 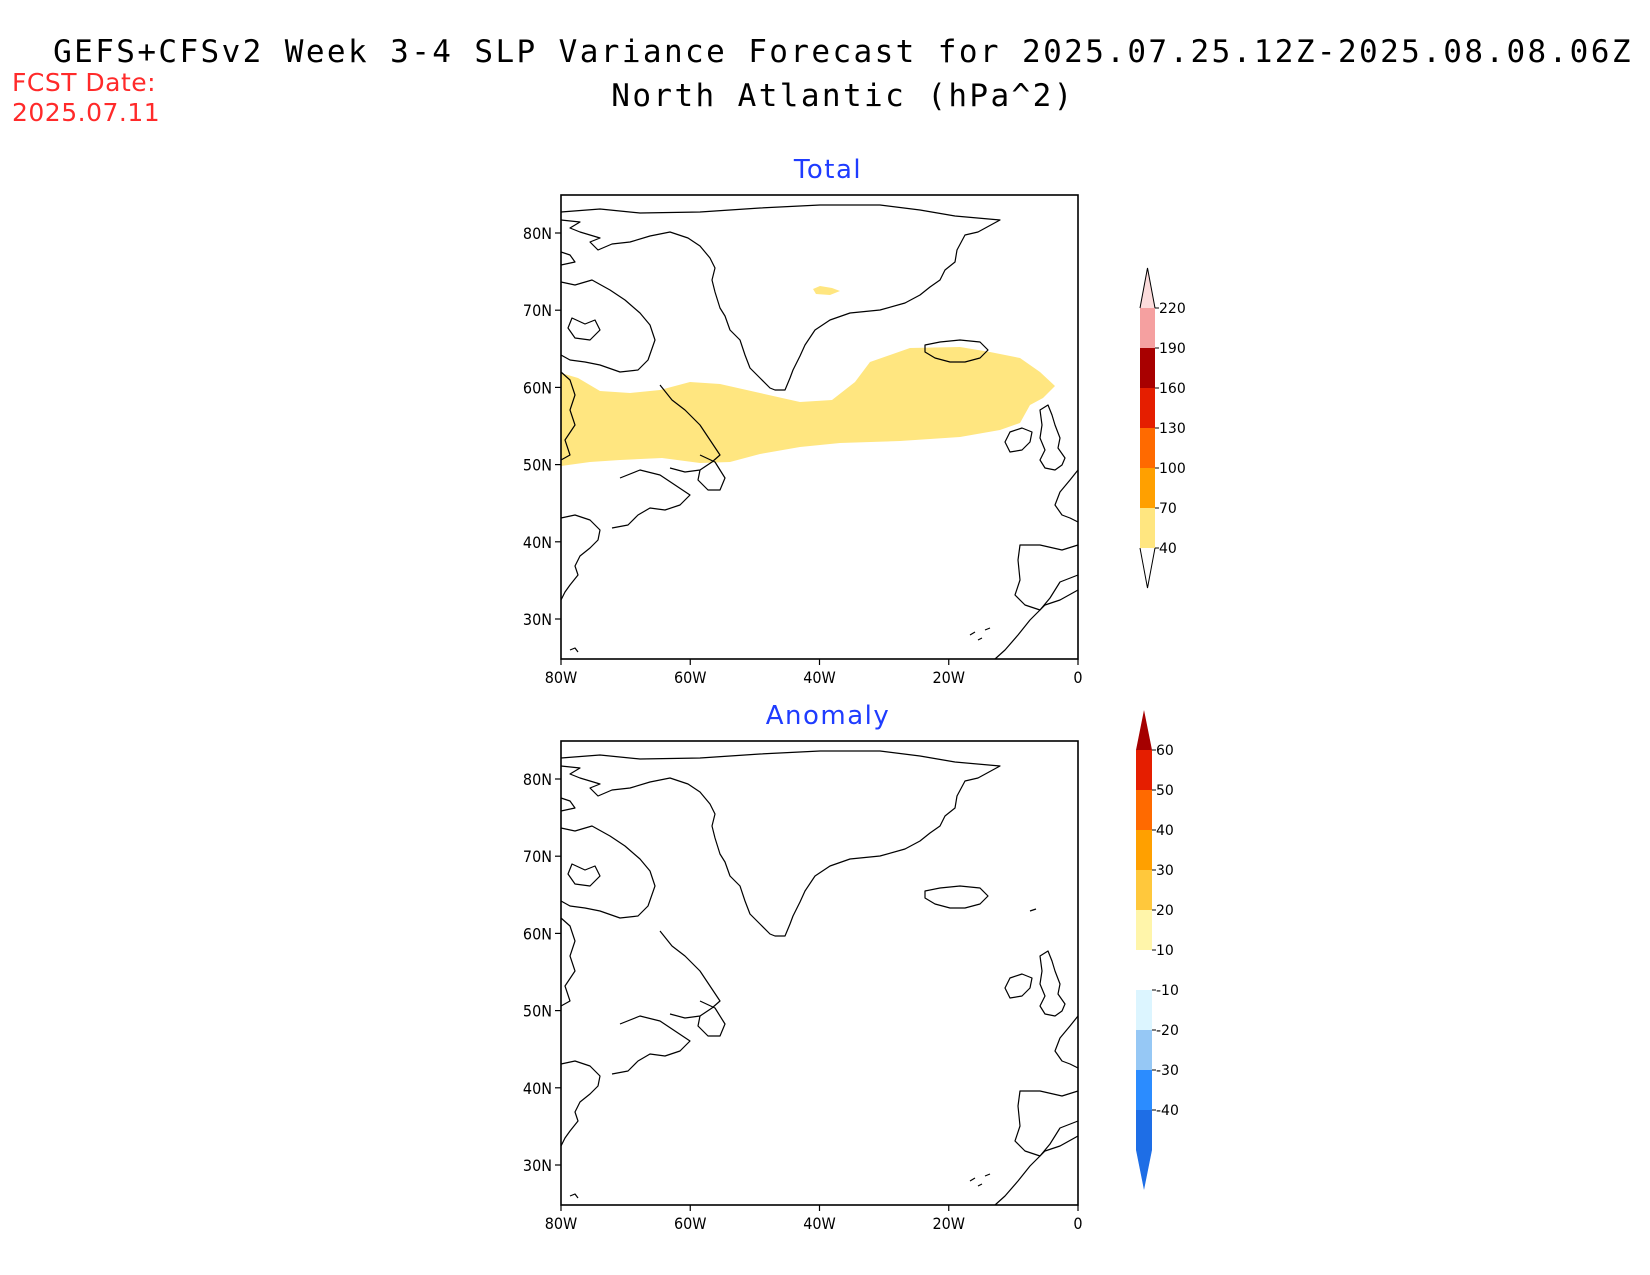 What do you see at coordinates (1165, 791) in the screenshot?
I see `colorbar-label: 50` at bounding box center [1165, 791].